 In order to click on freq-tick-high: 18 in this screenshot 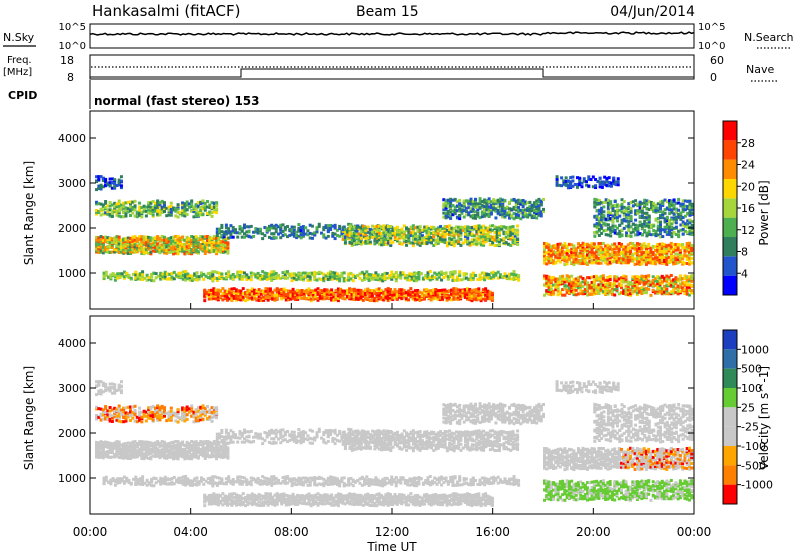, I will do `click(67, 60)`.